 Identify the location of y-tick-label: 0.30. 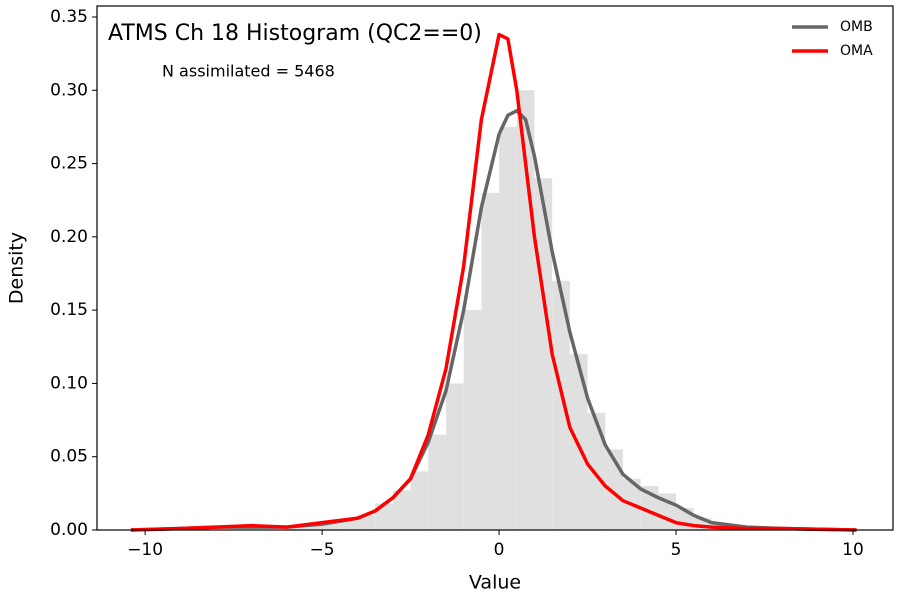
(69, 90).